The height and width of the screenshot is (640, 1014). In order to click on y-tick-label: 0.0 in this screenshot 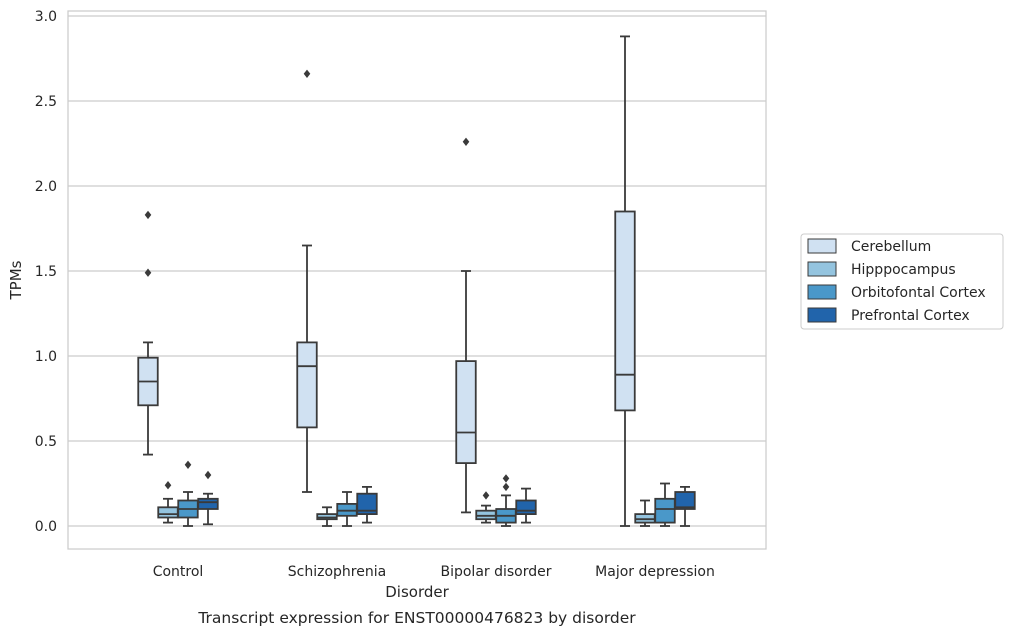, I will do `click(46, 527)`.